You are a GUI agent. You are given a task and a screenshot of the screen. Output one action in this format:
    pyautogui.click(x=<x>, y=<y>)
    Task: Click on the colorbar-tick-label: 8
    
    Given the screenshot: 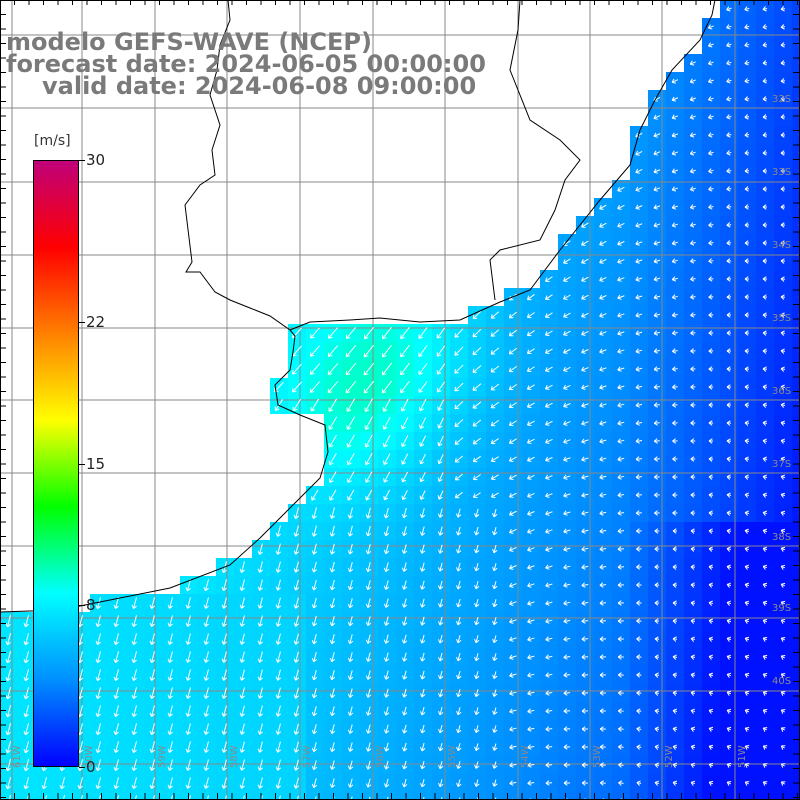 What is the action you would take?
    pyautogui.click(x=91, y=605)
    